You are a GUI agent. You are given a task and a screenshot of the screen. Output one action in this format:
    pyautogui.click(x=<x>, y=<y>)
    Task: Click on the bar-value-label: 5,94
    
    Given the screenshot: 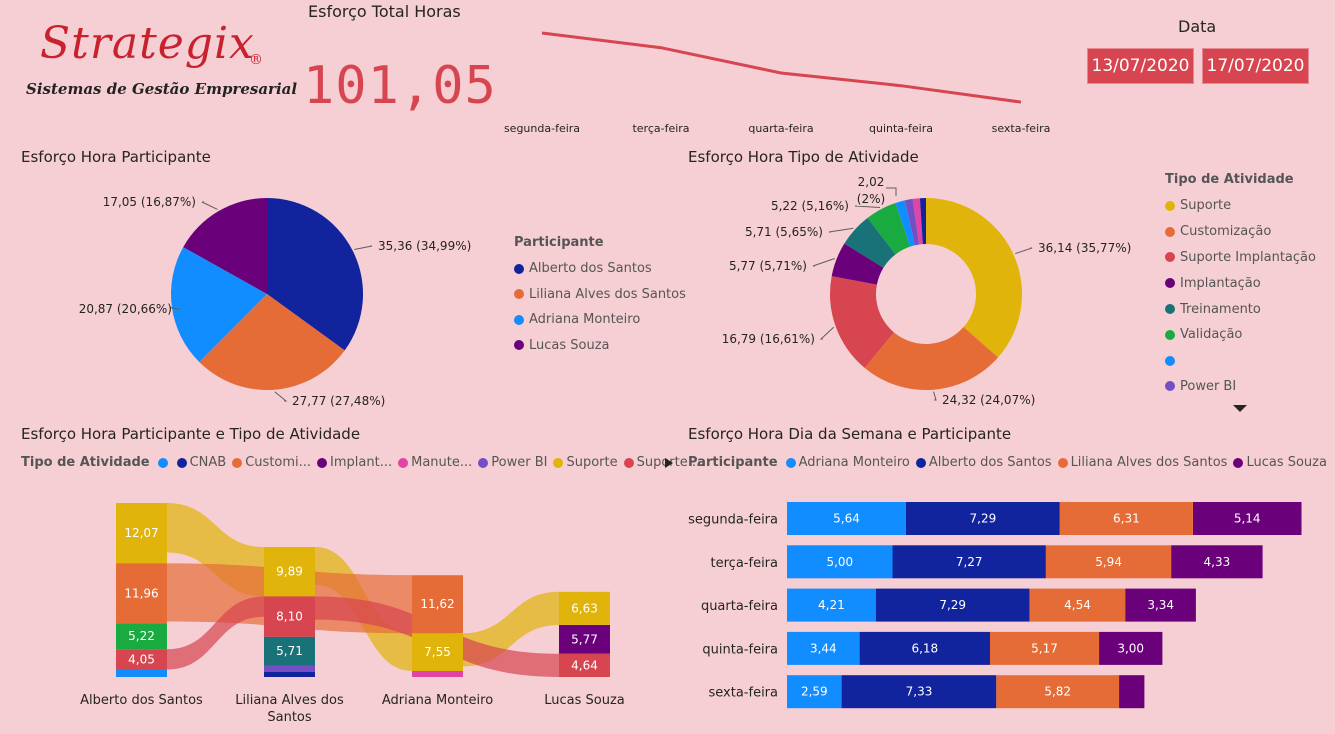 What is the action you would take?
    pyautogui.click(x=1108, y=562)
    